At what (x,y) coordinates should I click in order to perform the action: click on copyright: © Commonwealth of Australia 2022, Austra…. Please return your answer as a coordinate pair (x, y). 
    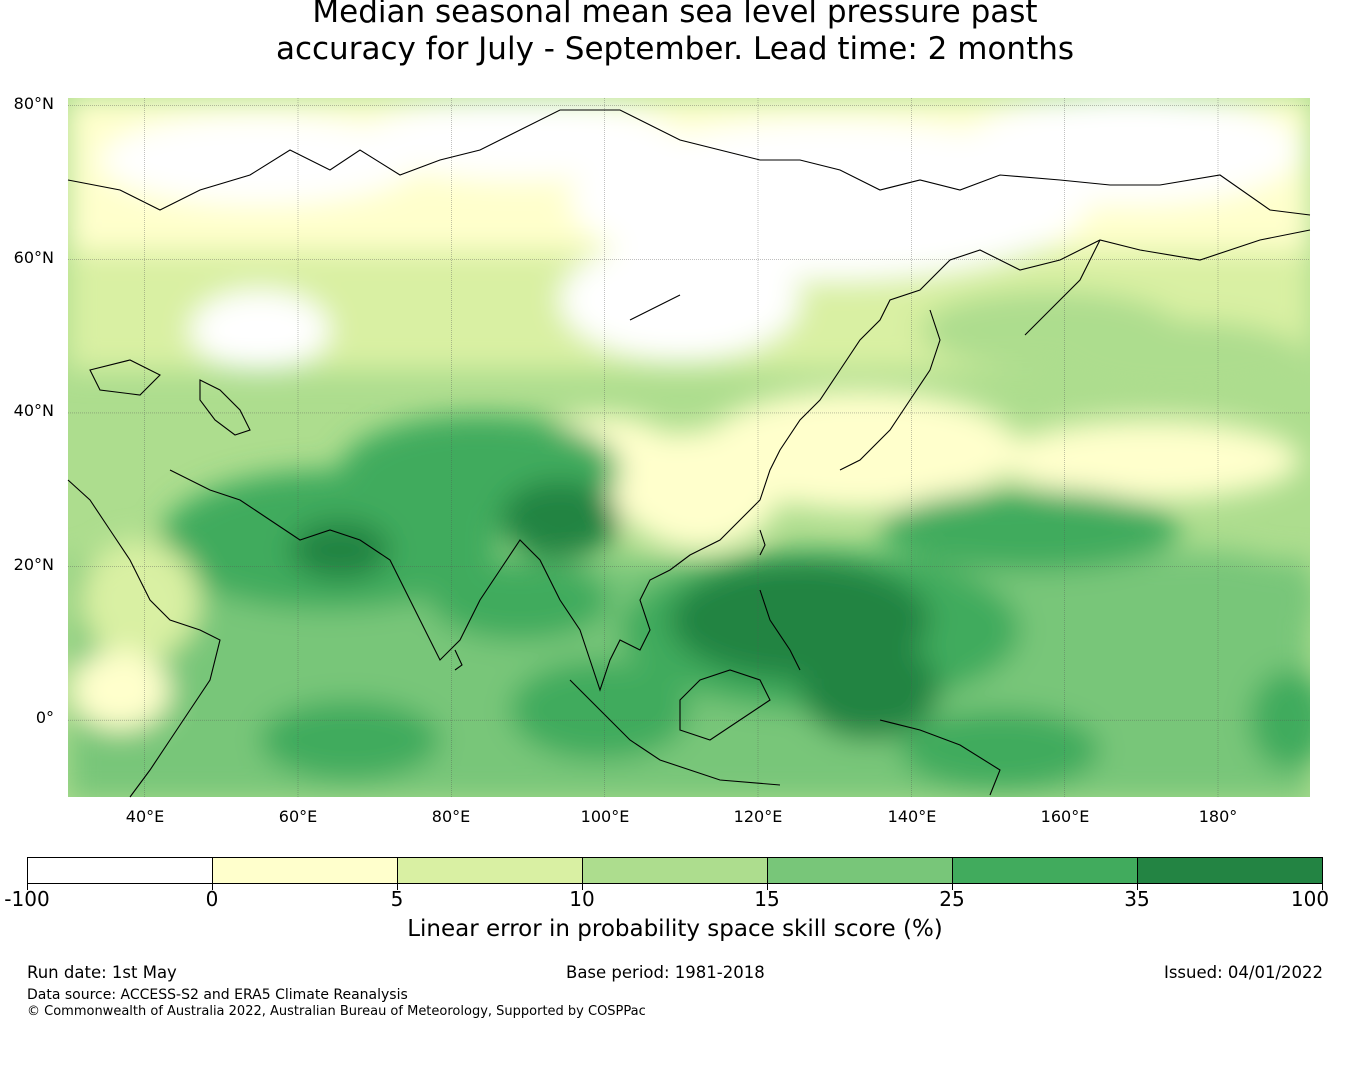
    Looking at the image, I should click on (336, 1011).